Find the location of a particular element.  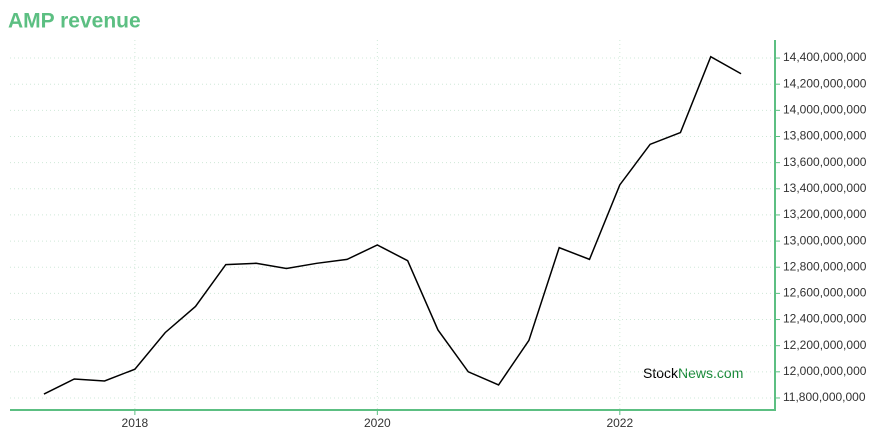

chart-title: AMP revenue is located at coordinates (74, 21).